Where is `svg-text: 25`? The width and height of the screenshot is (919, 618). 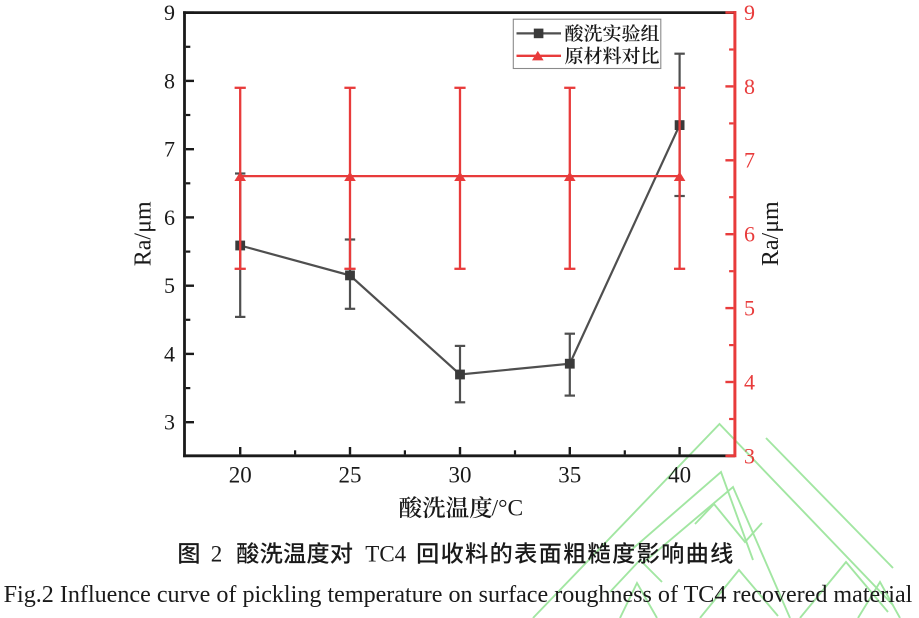
svg-text: 25 is located at coordinates (350, 475).